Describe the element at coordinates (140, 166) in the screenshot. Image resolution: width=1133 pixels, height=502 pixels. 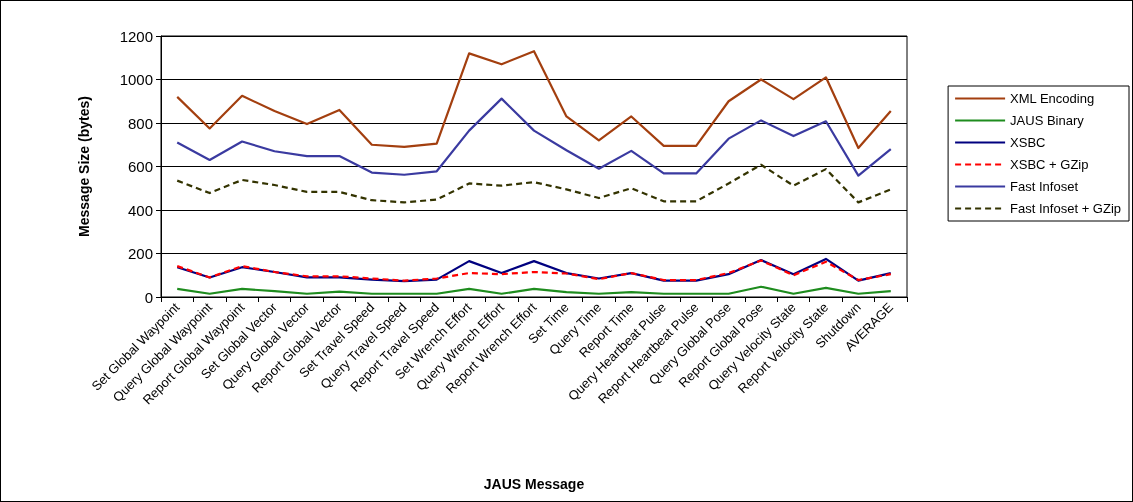
I see `y-tick-label: 600` at that location.